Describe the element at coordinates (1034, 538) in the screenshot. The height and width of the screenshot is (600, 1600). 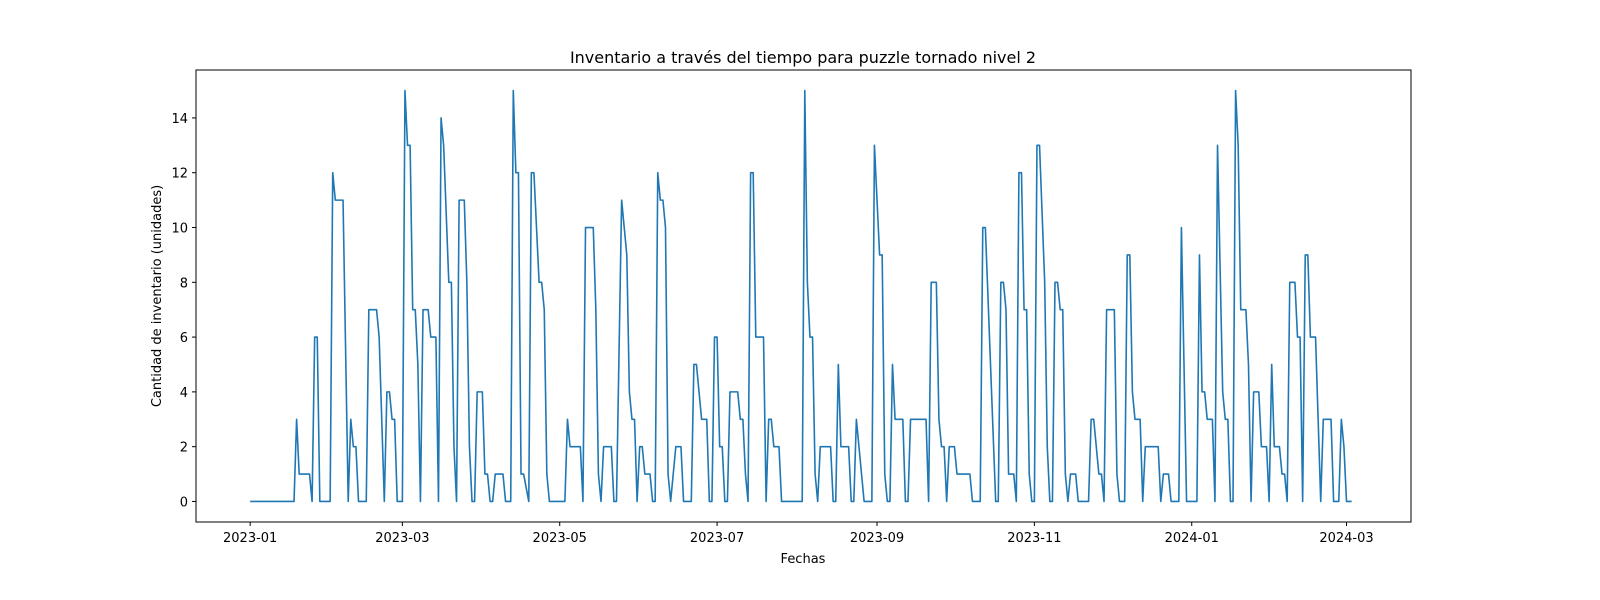
I see `x-tick-label: 2023-11` at that location.